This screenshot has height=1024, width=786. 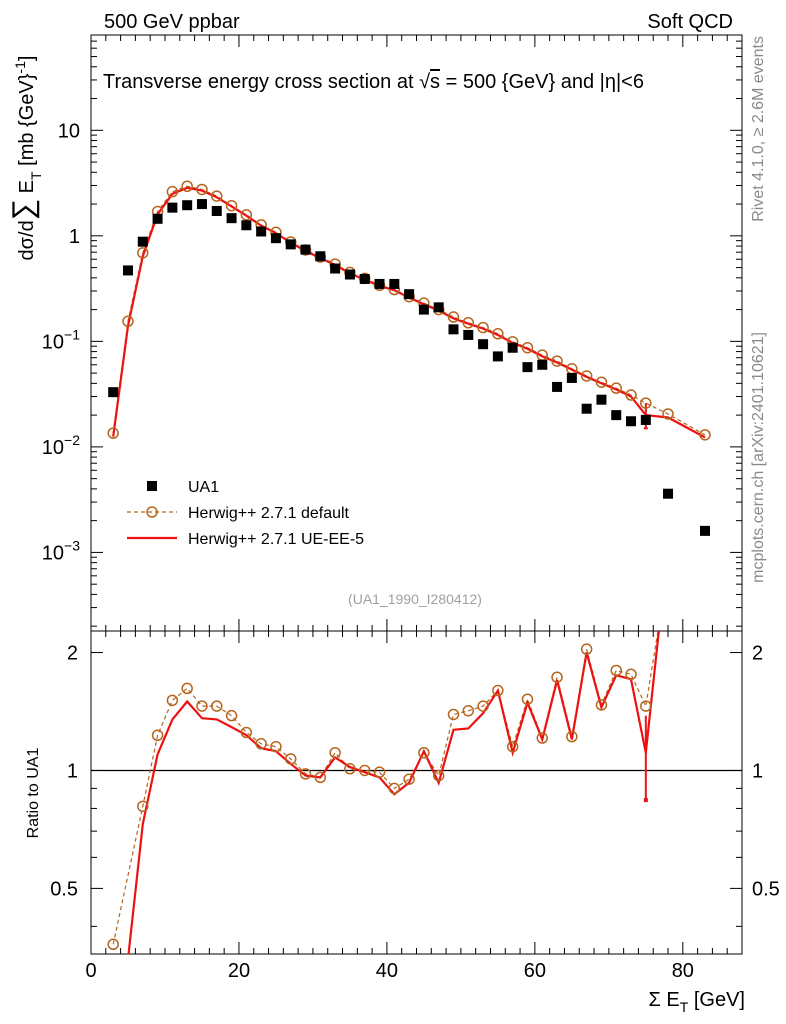 What do you see at coordinates (27, 189) in the screenshot?
I see `ylabel-e: E` at bounding box center [27, 189].